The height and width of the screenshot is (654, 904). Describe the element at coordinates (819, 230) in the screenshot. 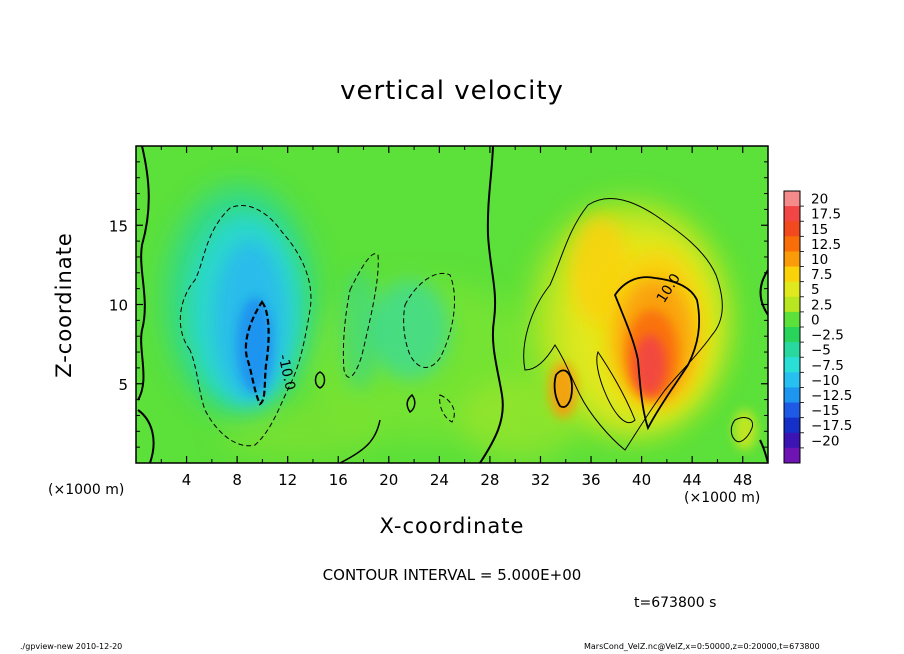

I see `colorbar-label: 15` at that location.